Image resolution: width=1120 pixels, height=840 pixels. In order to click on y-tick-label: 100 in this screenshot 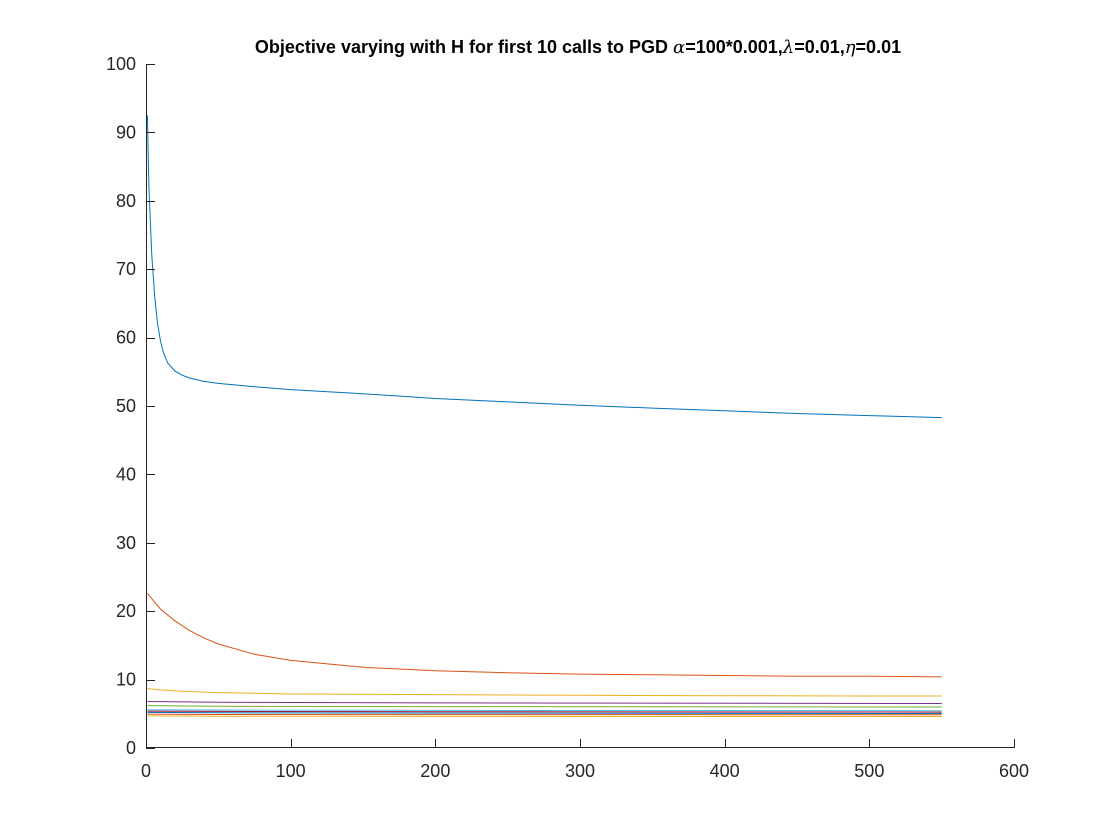, I will do `click(121, 64)`.